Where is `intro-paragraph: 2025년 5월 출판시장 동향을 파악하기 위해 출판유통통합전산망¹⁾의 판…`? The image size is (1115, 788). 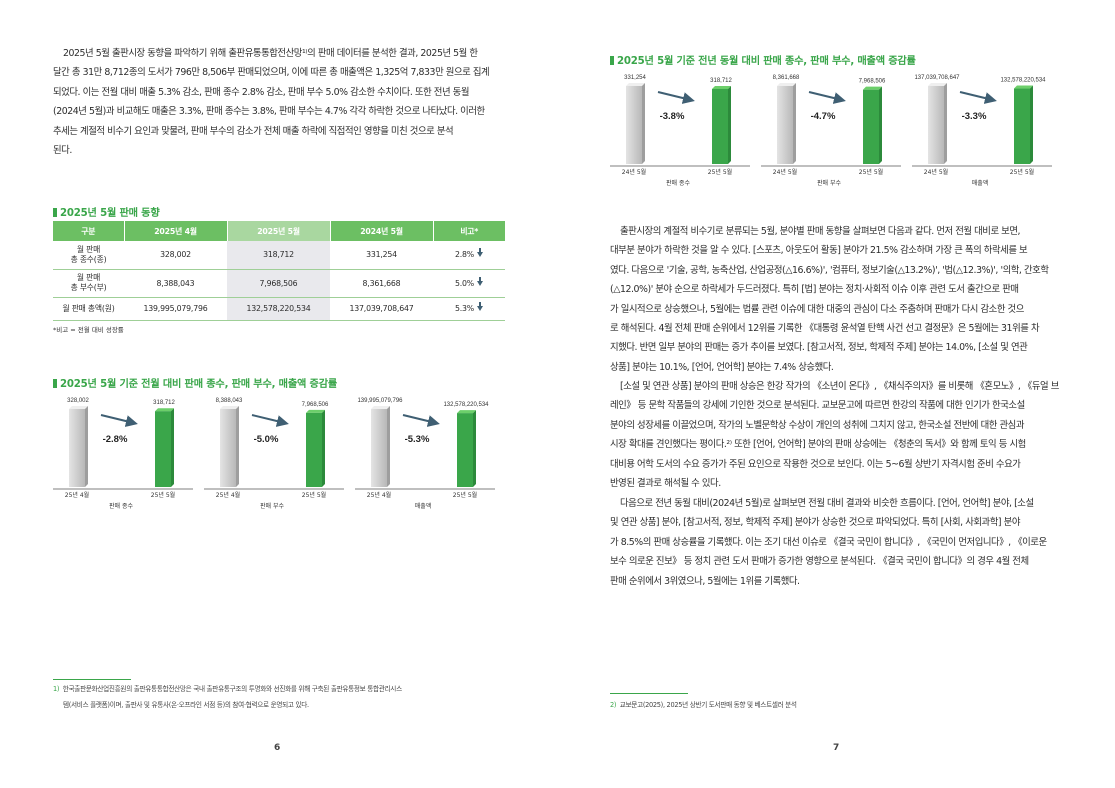
intro-paragraph: 2025년 5월 출판시장 동향을 파악하기 위해 출판유통통합전산망¹⁾의 판… is located at coordinates (279, 102).